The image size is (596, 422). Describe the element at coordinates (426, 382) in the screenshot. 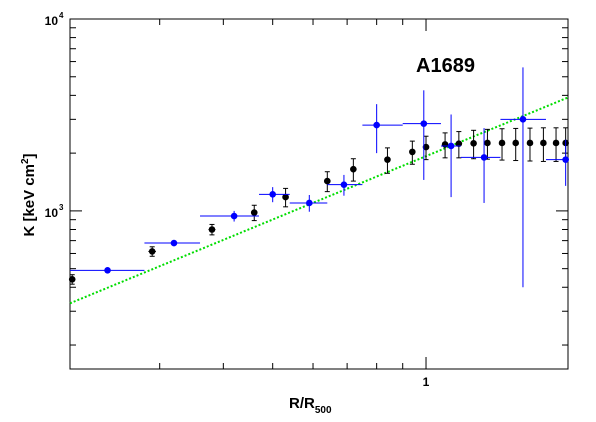

I see `x-tick-label: 1` at that location.